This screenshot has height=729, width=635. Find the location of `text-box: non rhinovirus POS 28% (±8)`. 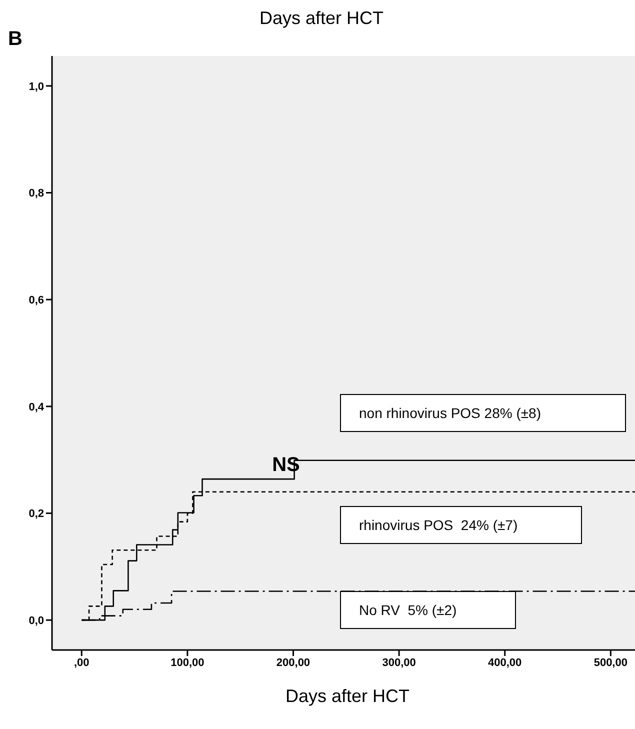

text-box: non rhinovirus POS 28% (±8) is located at coordinates (483, 413).